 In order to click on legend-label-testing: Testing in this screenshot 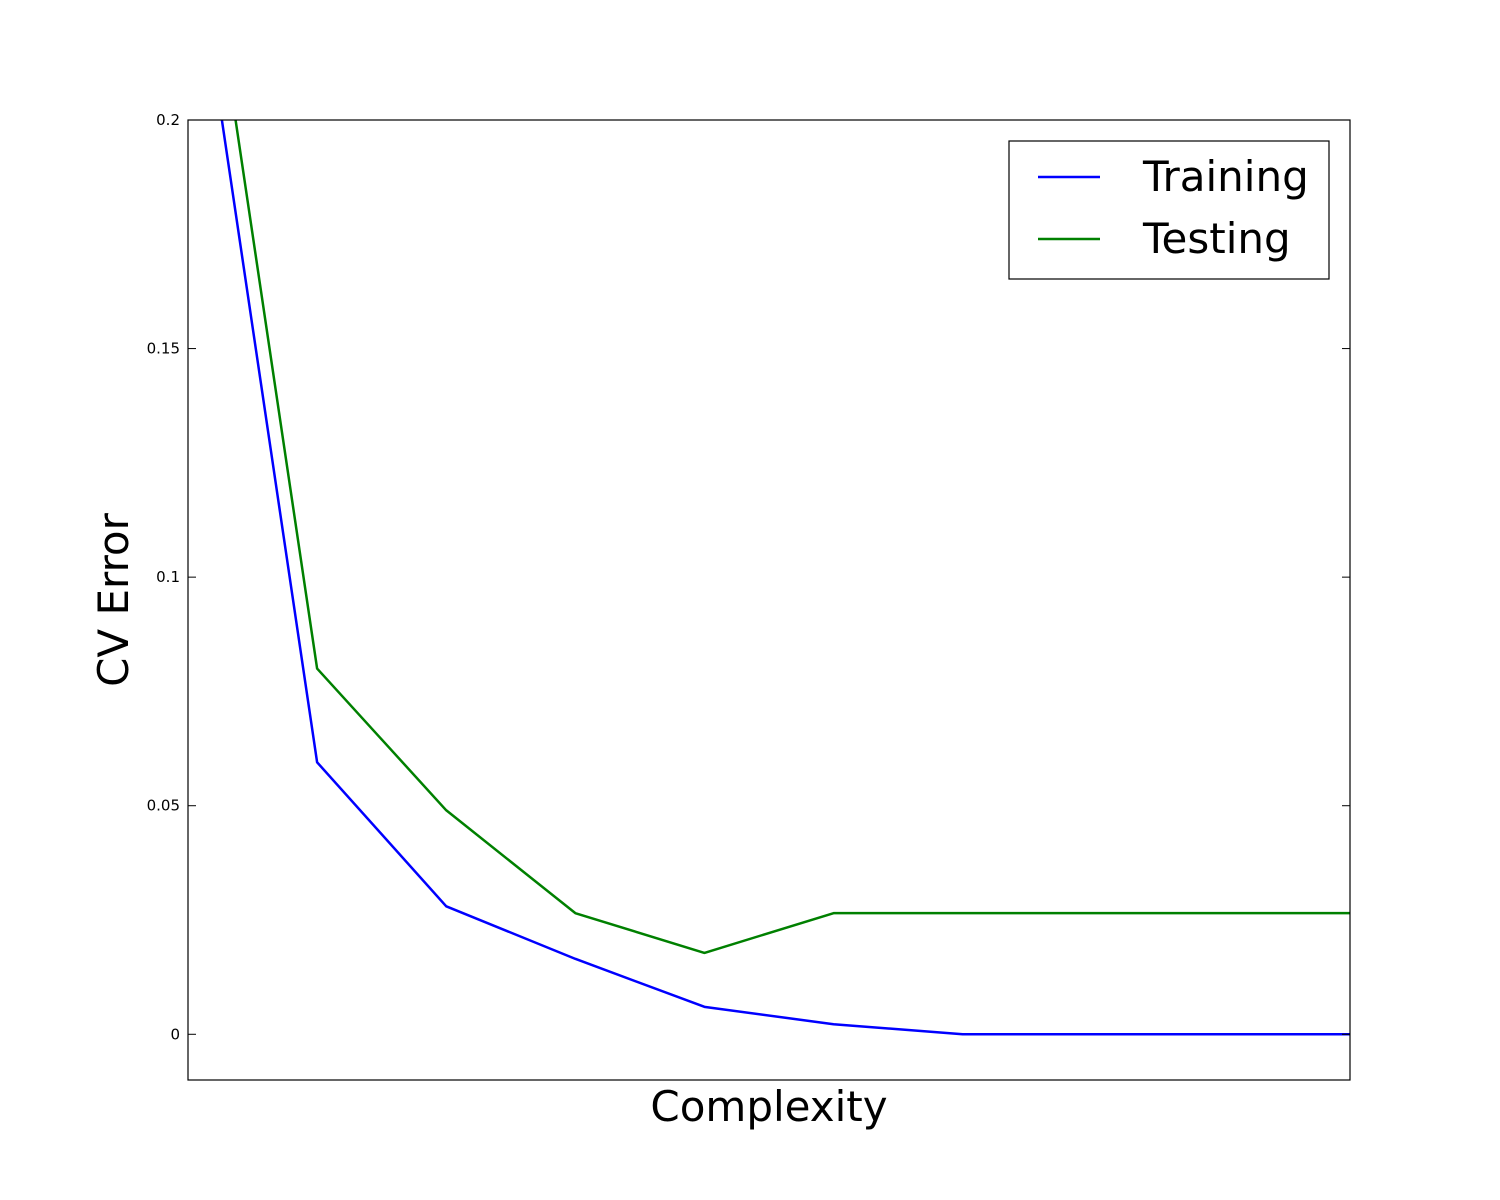, I will do `click(1216, 238)`.